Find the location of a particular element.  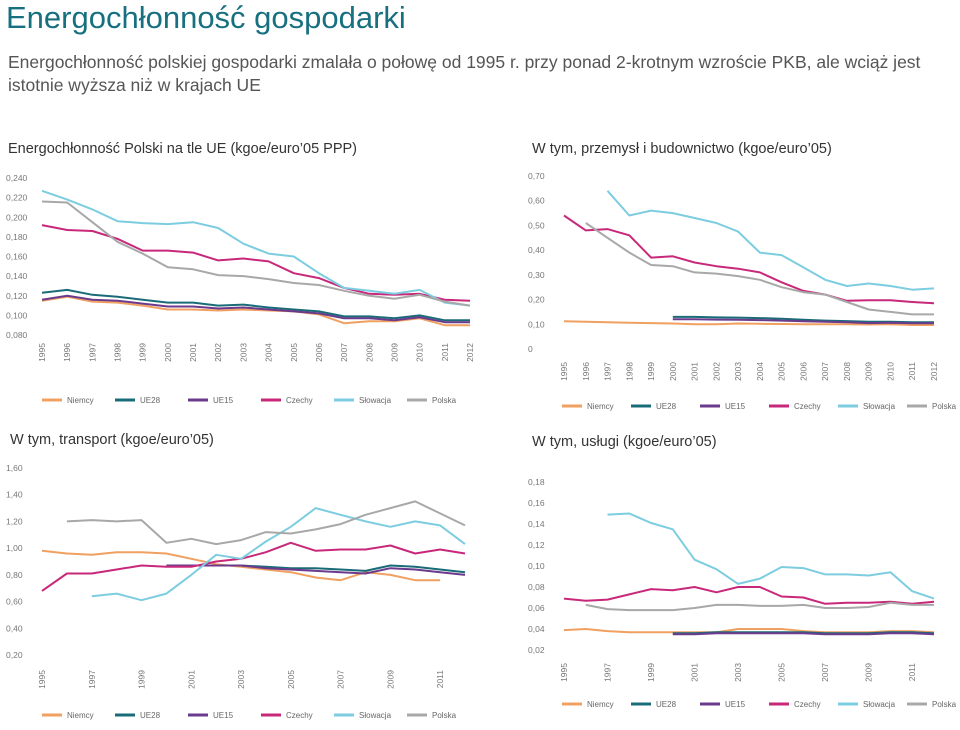

y-tick-label: 0,30 is located at coordinates (536, 275).